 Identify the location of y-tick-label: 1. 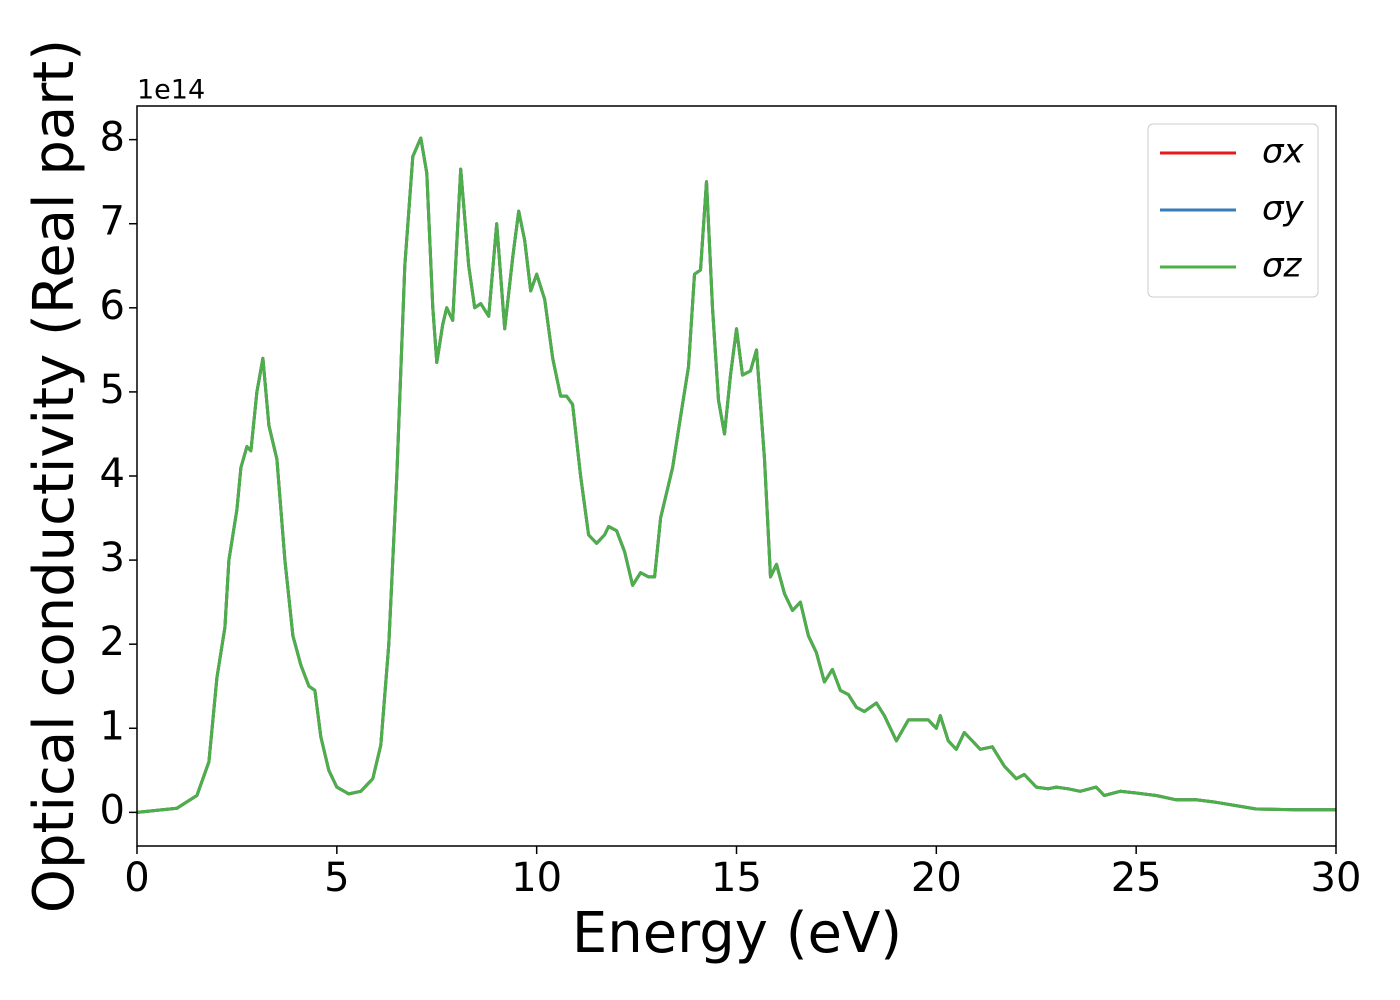
(112, 726).